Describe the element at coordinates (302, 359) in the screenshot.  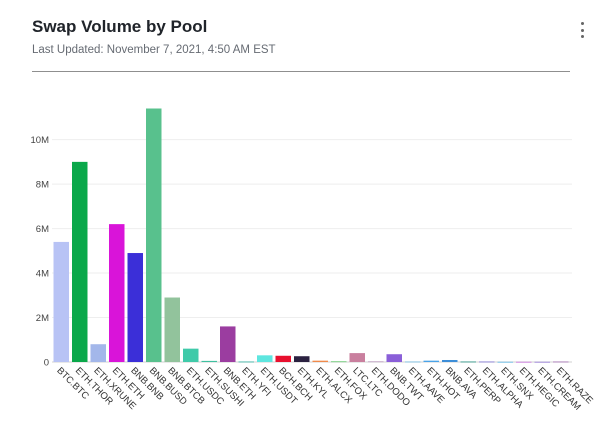
I see `bar-eth-kyl` at that location.